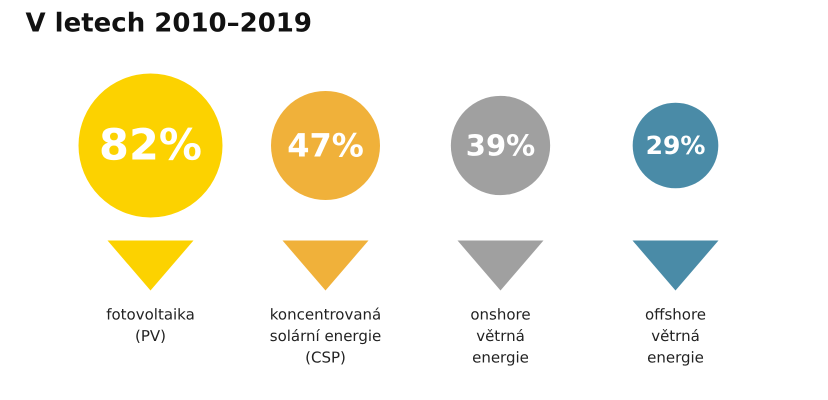  What do you see at coordinates (325, 145) in the screenshot?
I see `data-label: 47%` at bounding box center [325, 145].